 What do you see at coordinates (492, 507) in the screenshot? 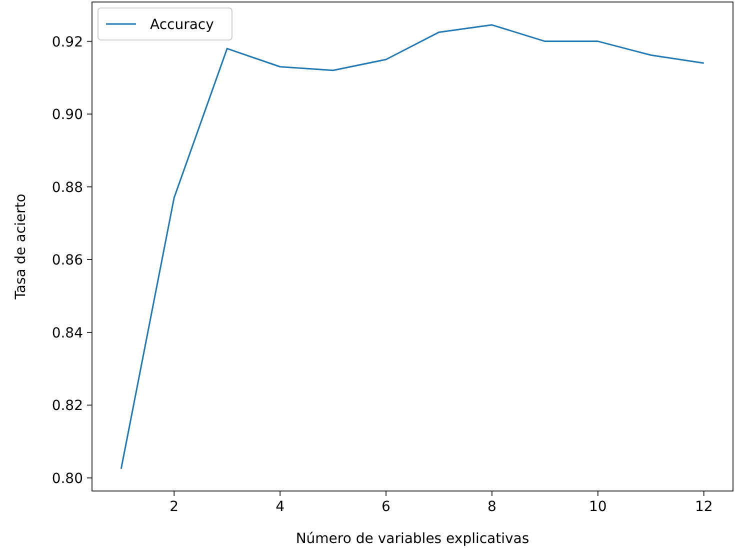
I see `x-tick-label: 8` at bounding box center [492, 507].